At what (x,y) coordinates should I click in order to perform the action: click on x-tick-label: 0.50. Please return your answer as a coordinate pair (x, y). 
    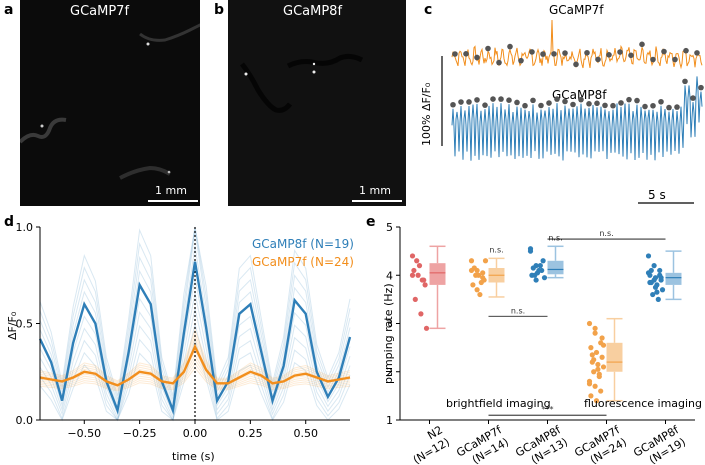
    Looking at the image, I should click on (305, 433).